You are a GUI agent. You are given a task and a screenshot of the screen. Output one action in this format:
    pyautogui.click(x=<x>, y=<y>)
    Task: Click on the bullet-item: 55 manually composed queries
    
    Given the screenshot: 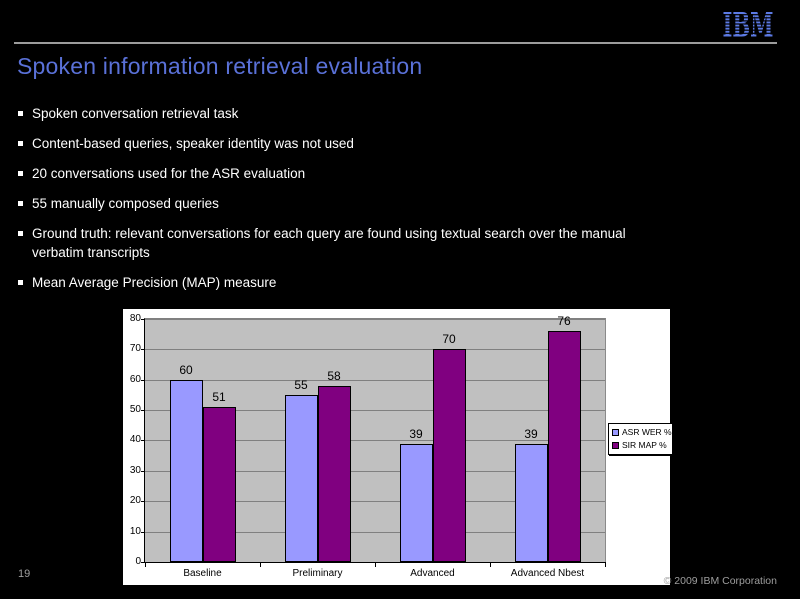 What is the action you would take?
    pyautogui.click(x=383, y=203)
    